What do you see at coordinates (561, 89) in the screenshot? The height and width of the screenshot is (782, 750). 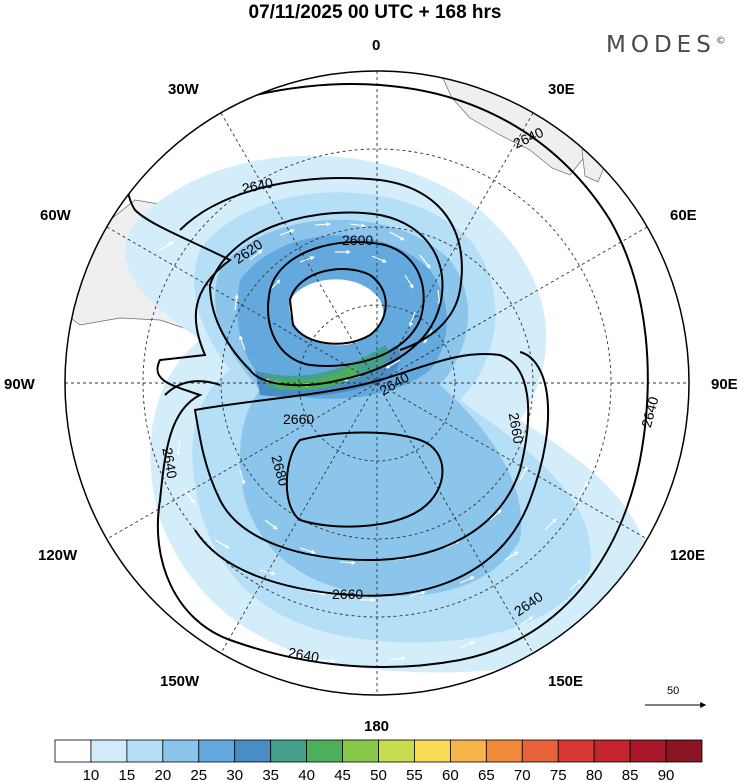 I see `lon-label-30e: 30E` at bounding box center [561, 89].